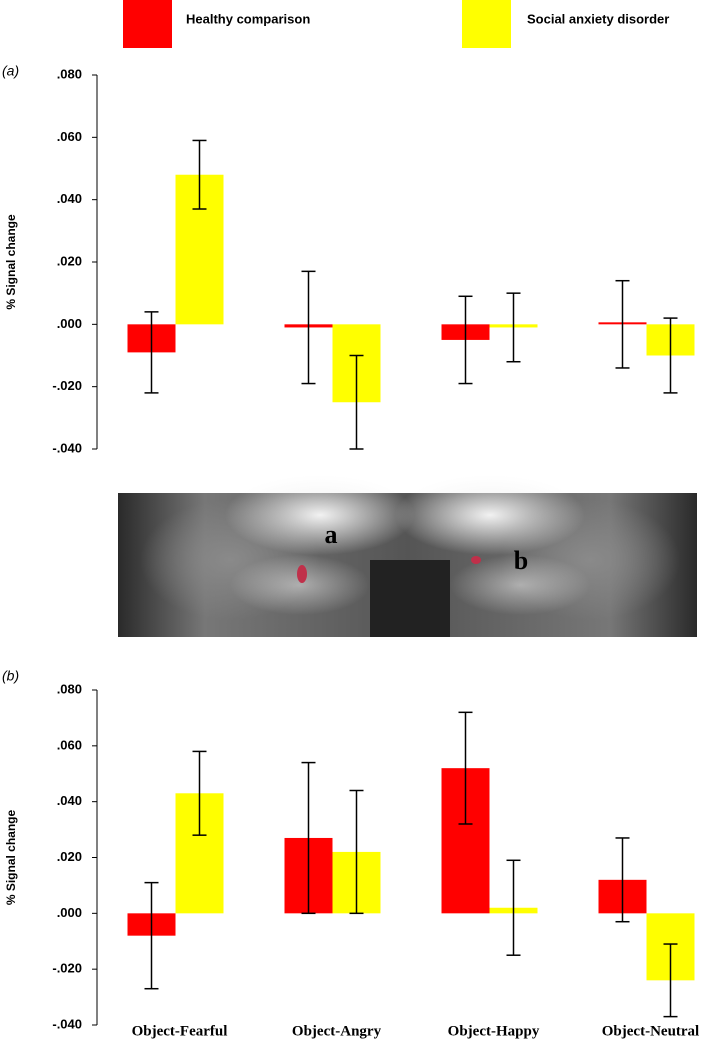  I want to click on x-tick-label: Object-Angry, so click(337, 1031).